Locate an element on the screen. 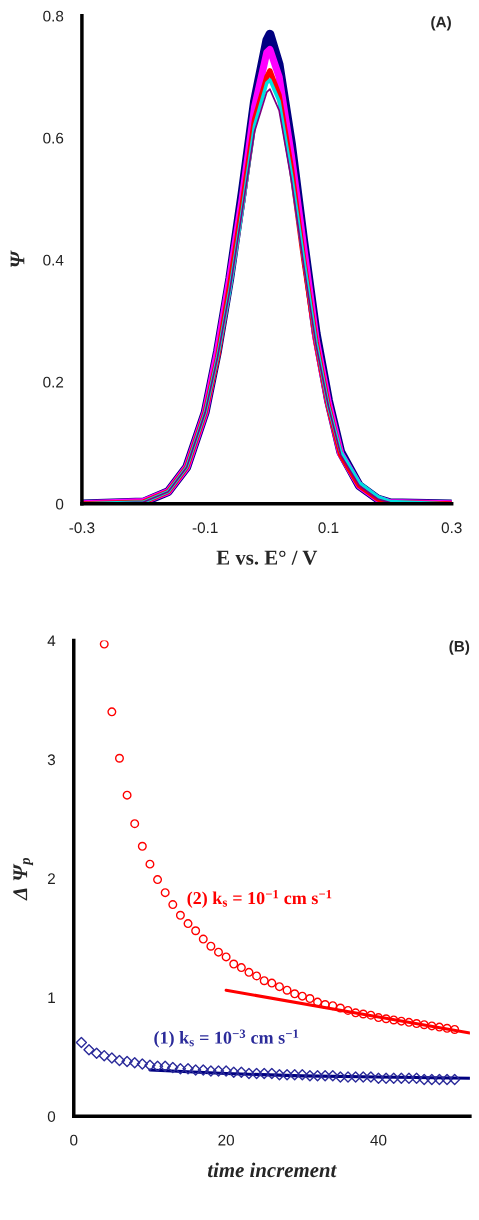 This screenshot has height=1220, width=479. x-tick-label: 0.1 is located at coordinates (328, 528).